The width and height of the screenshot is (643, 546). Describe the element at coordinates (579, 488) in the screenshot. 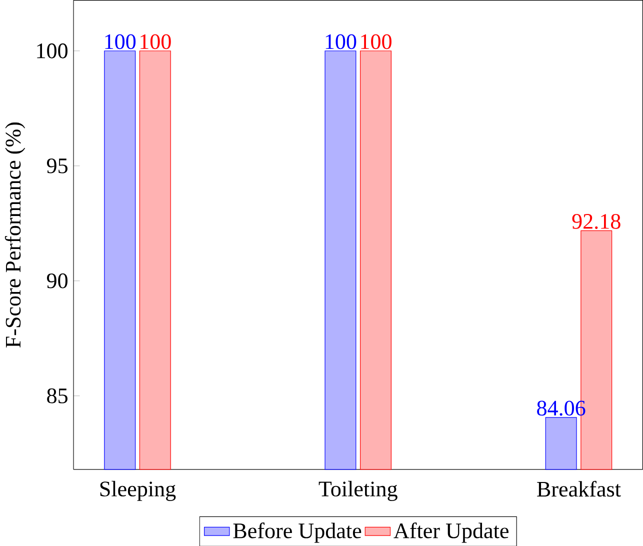

I see `x-tick-label: Breakfast` at that location.